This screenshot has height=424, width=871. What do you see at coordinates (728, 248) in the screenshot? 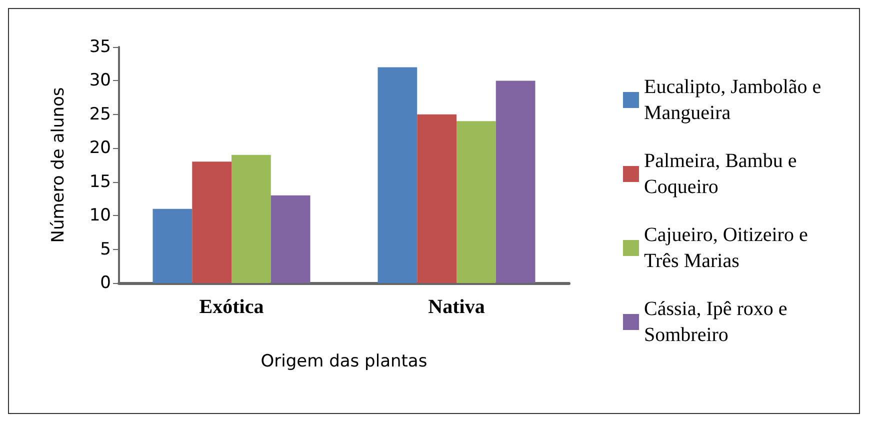
I see `legend-label: Cajueiro, Oitizeiro e Três Marias` at bounding box center [728, 248].